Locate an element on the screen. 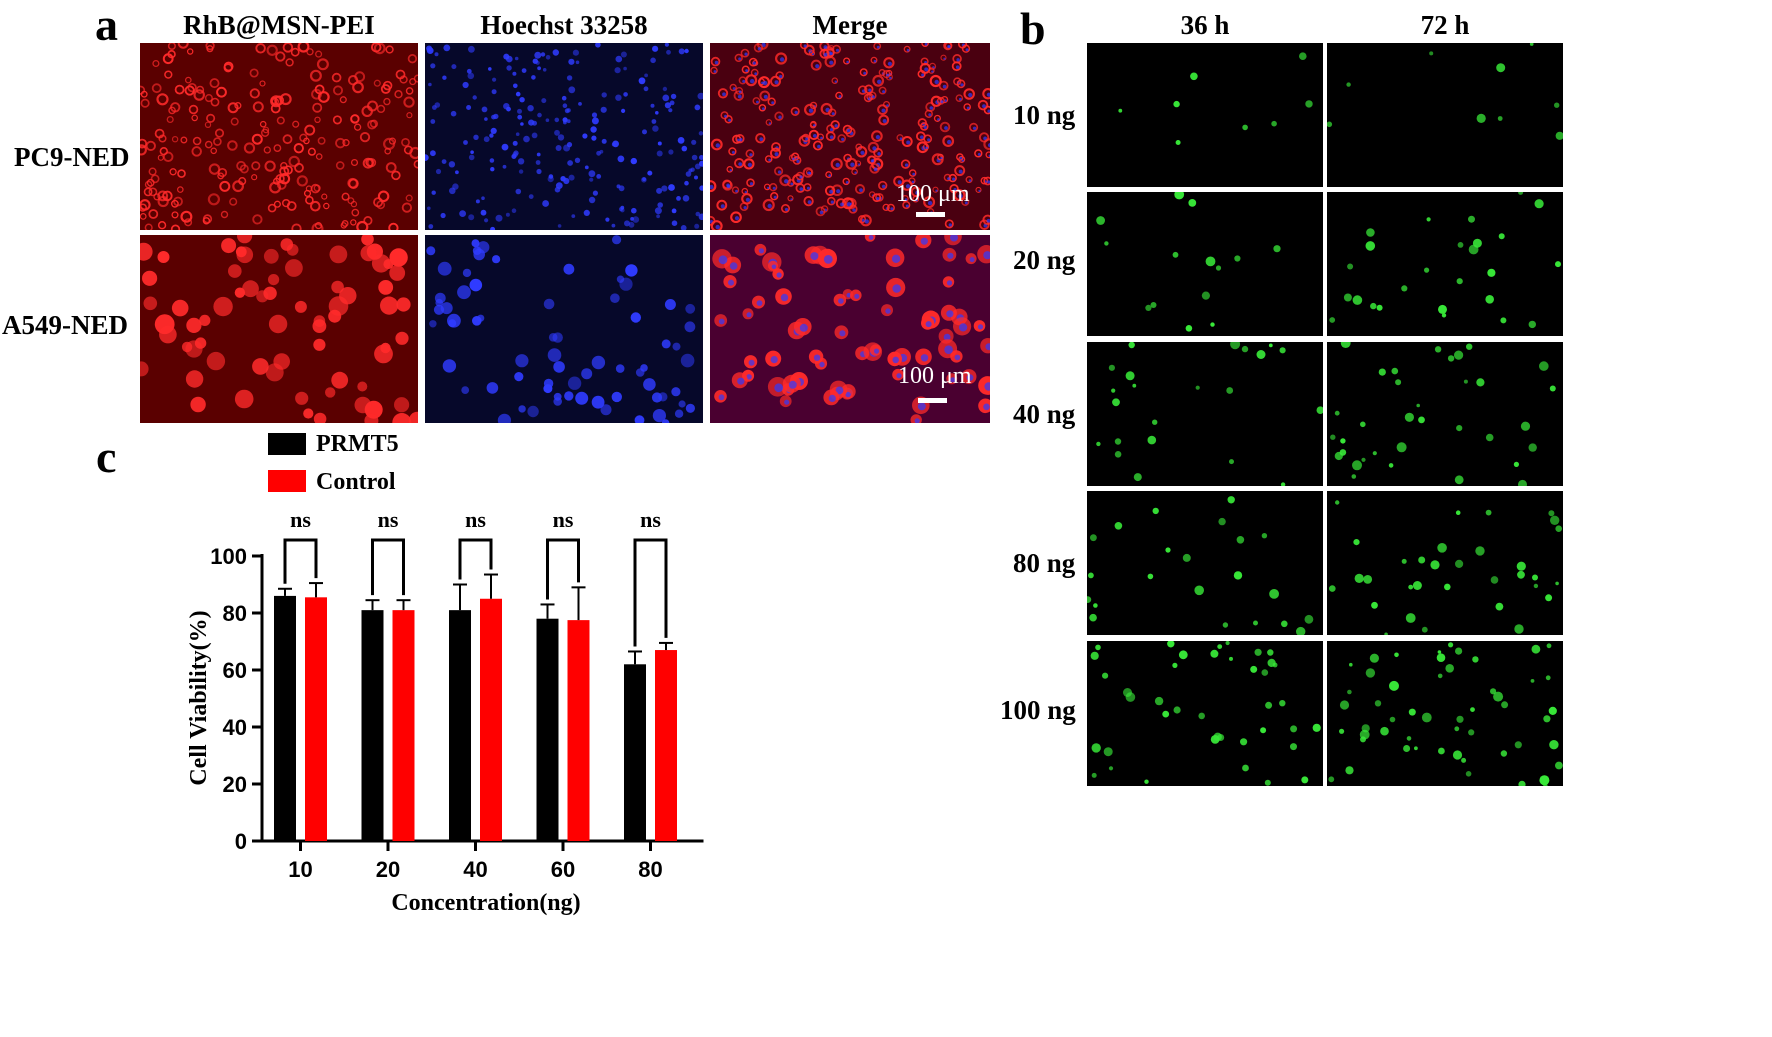  micrograph-80ng-36h is located at coordinates (1205, 563).